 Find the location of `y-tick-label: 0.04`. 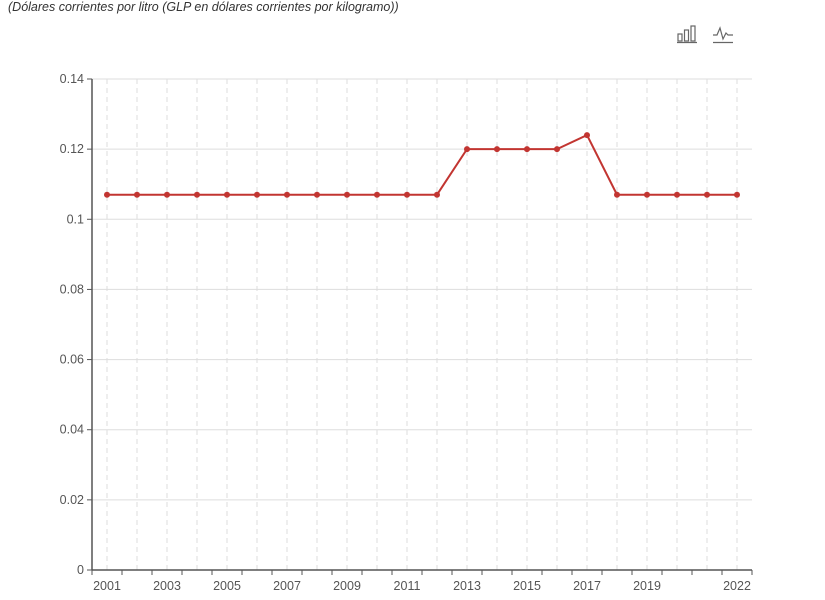

y-tick-label: 0.04 is located at coordinates (72, 430).